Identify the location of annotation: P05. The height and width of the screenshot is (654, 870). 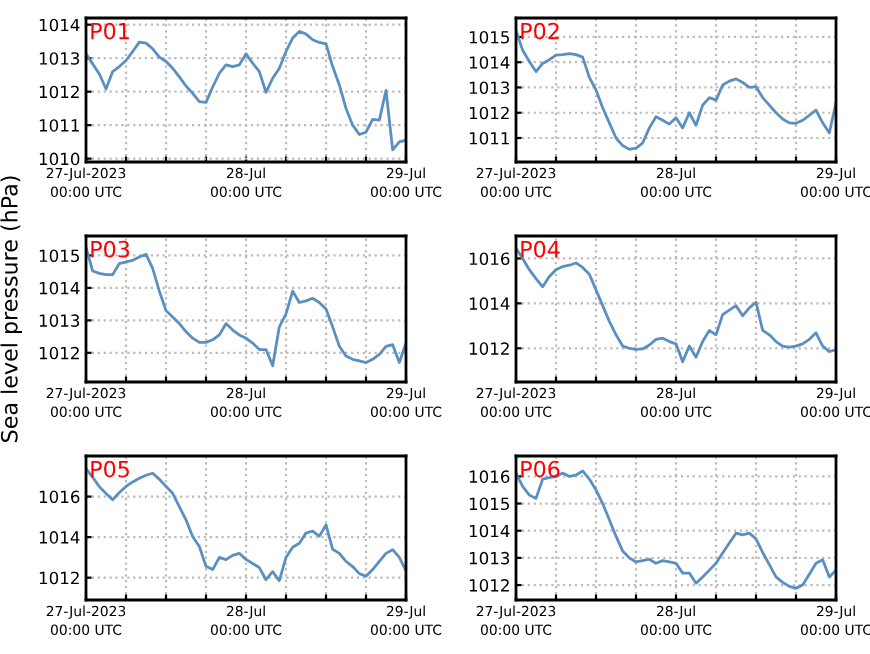
(110, 469).